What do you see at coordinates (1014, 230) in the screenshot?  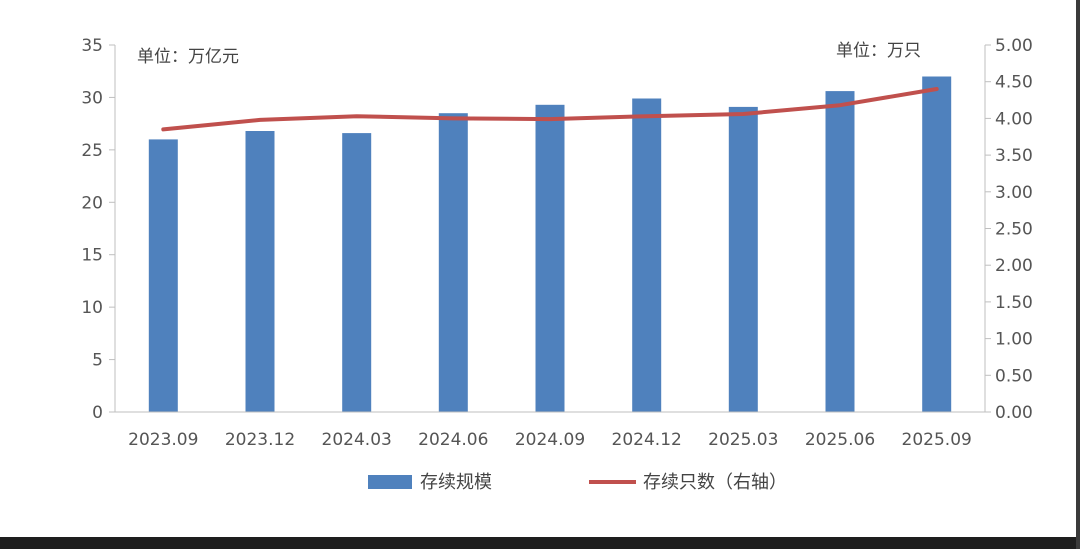 I see `right-tick-label: 2.50` at bounding box center [1014, 230].